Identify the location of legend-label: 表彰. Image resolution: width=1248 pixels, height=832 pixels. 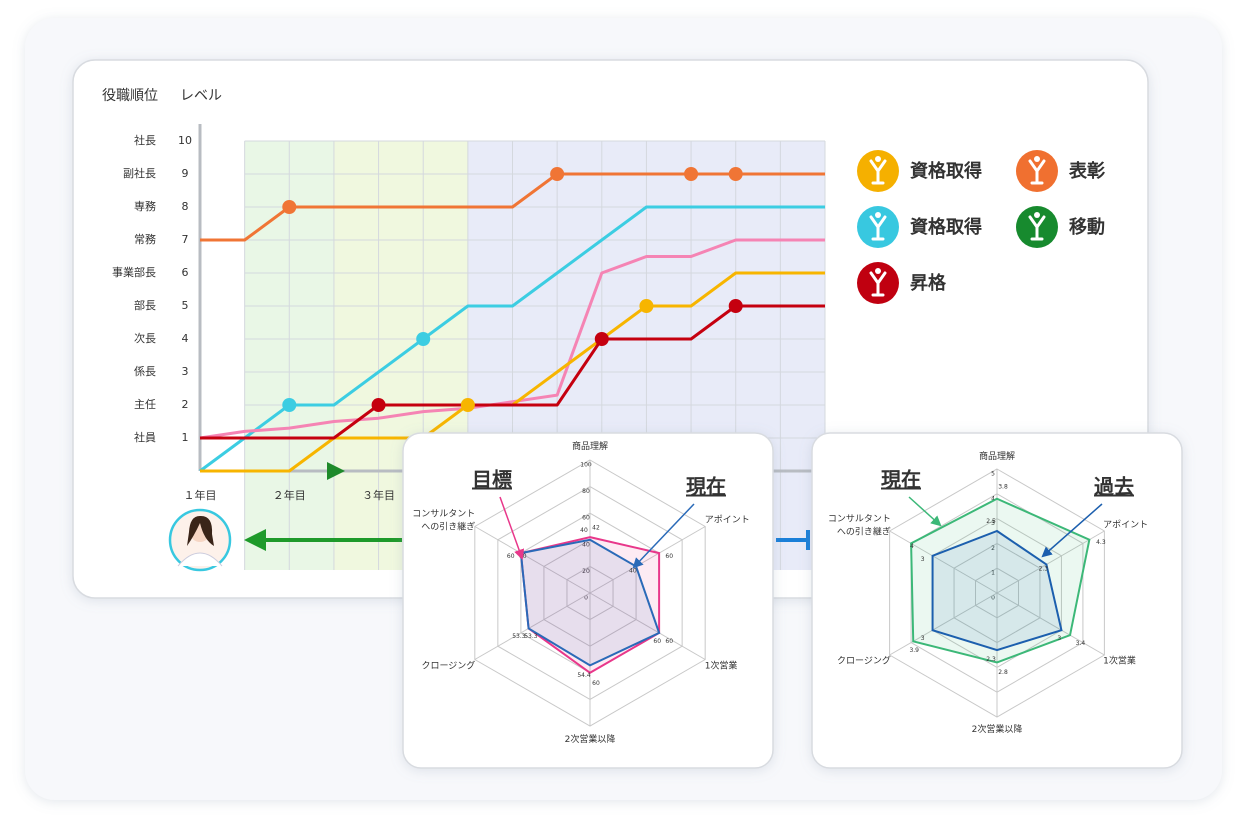
(1086, 171).